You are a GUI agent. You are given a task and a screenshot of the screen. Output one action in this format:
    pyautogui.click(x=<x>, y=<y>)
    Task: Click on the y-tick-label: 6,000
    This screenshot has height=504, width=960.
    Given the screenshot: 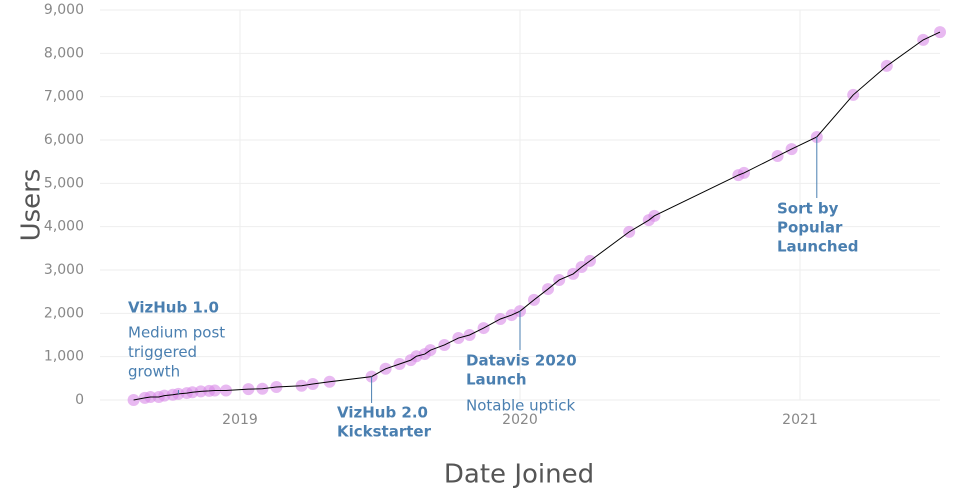 What is the action you would take?
    pyautogui.click(x=64, y=140)
    